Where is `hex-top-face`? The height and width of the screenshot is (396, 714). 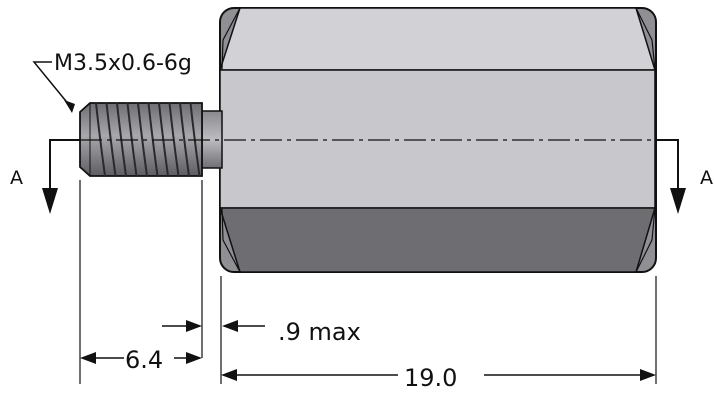 hex-top-face is located at coordinates (437, 39).